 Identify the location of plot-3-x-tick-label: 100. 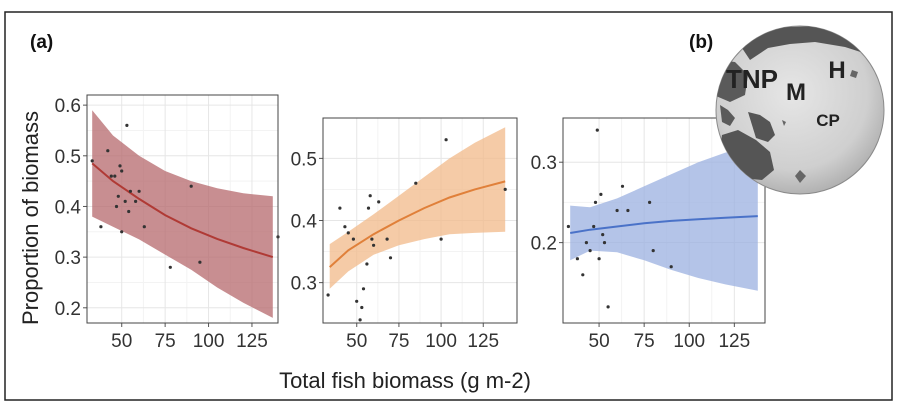
(689, 341).